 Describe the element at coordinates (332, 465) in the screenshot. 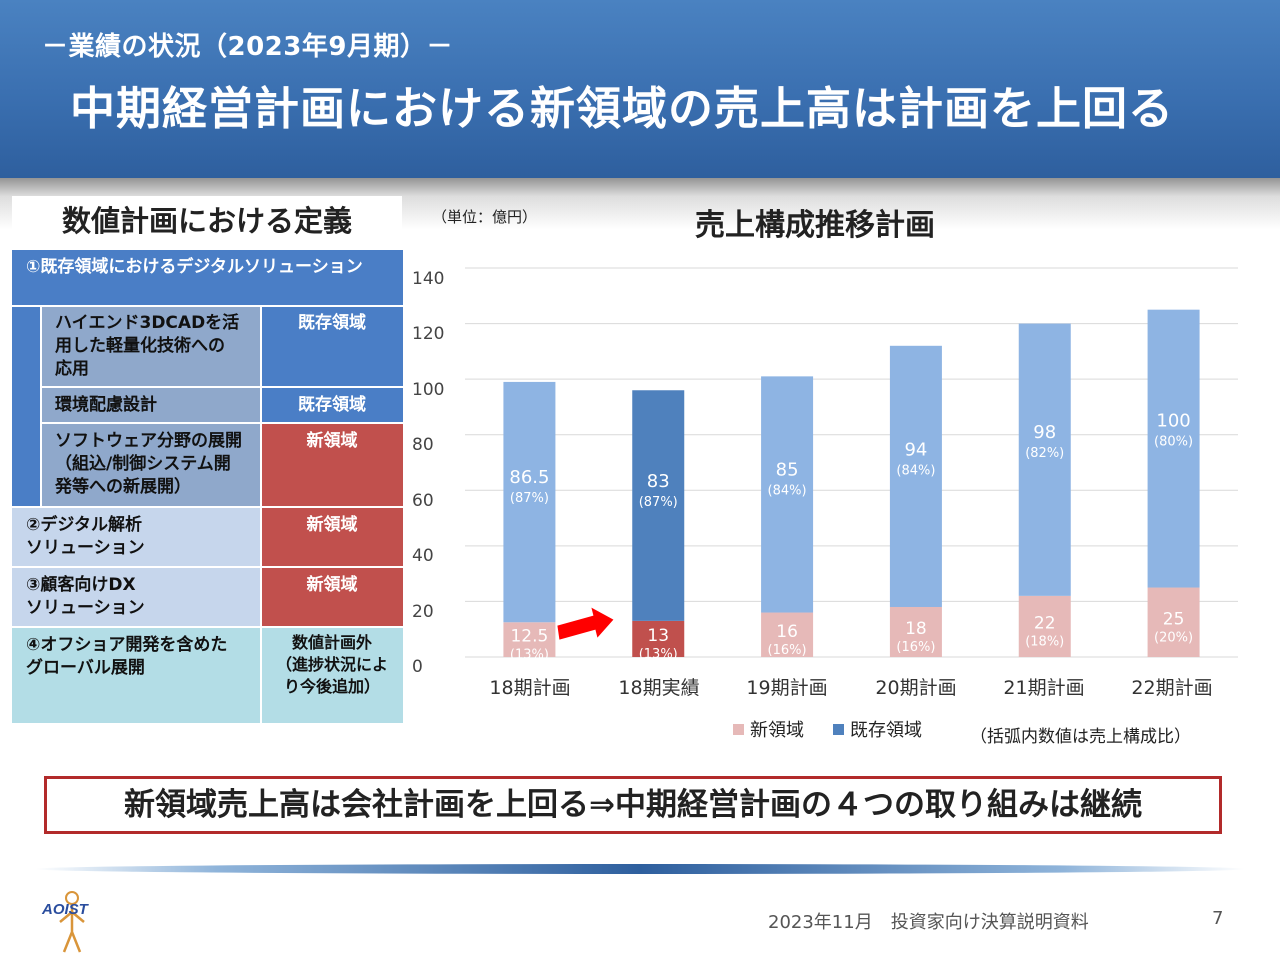

I see `sub-3-tag: 新領域` at that location.